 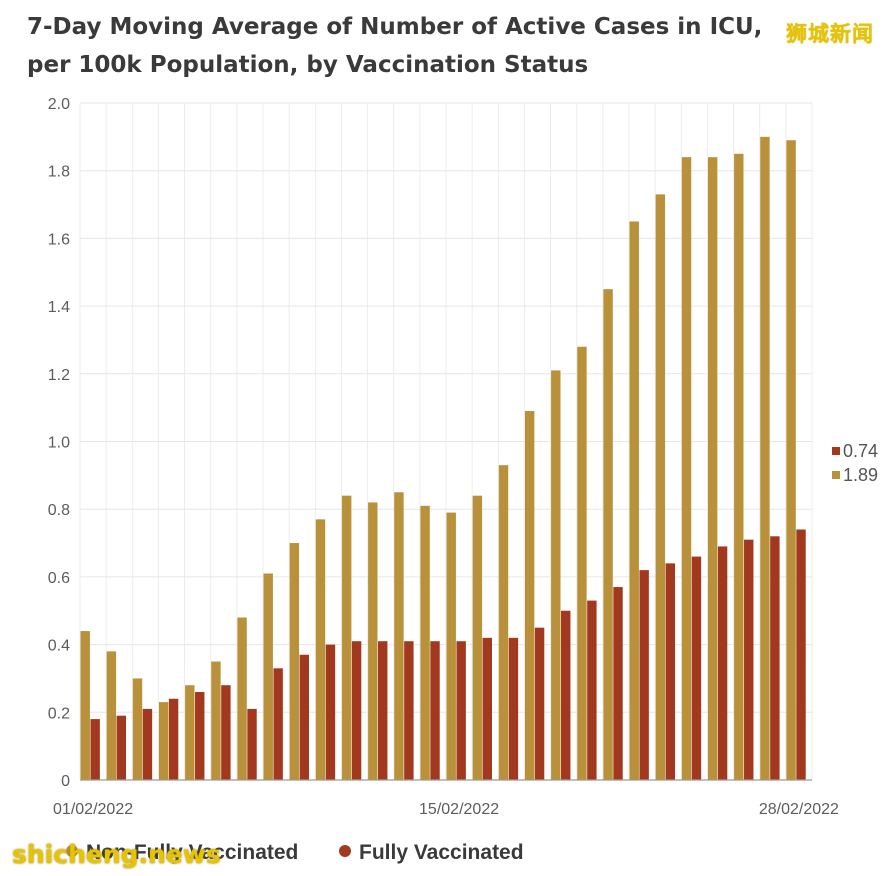 What do you see at coordinates (799, 809) in the screenshot?
I see `x-tick-label: 28/02/2022` at bounding box center [799, 809].